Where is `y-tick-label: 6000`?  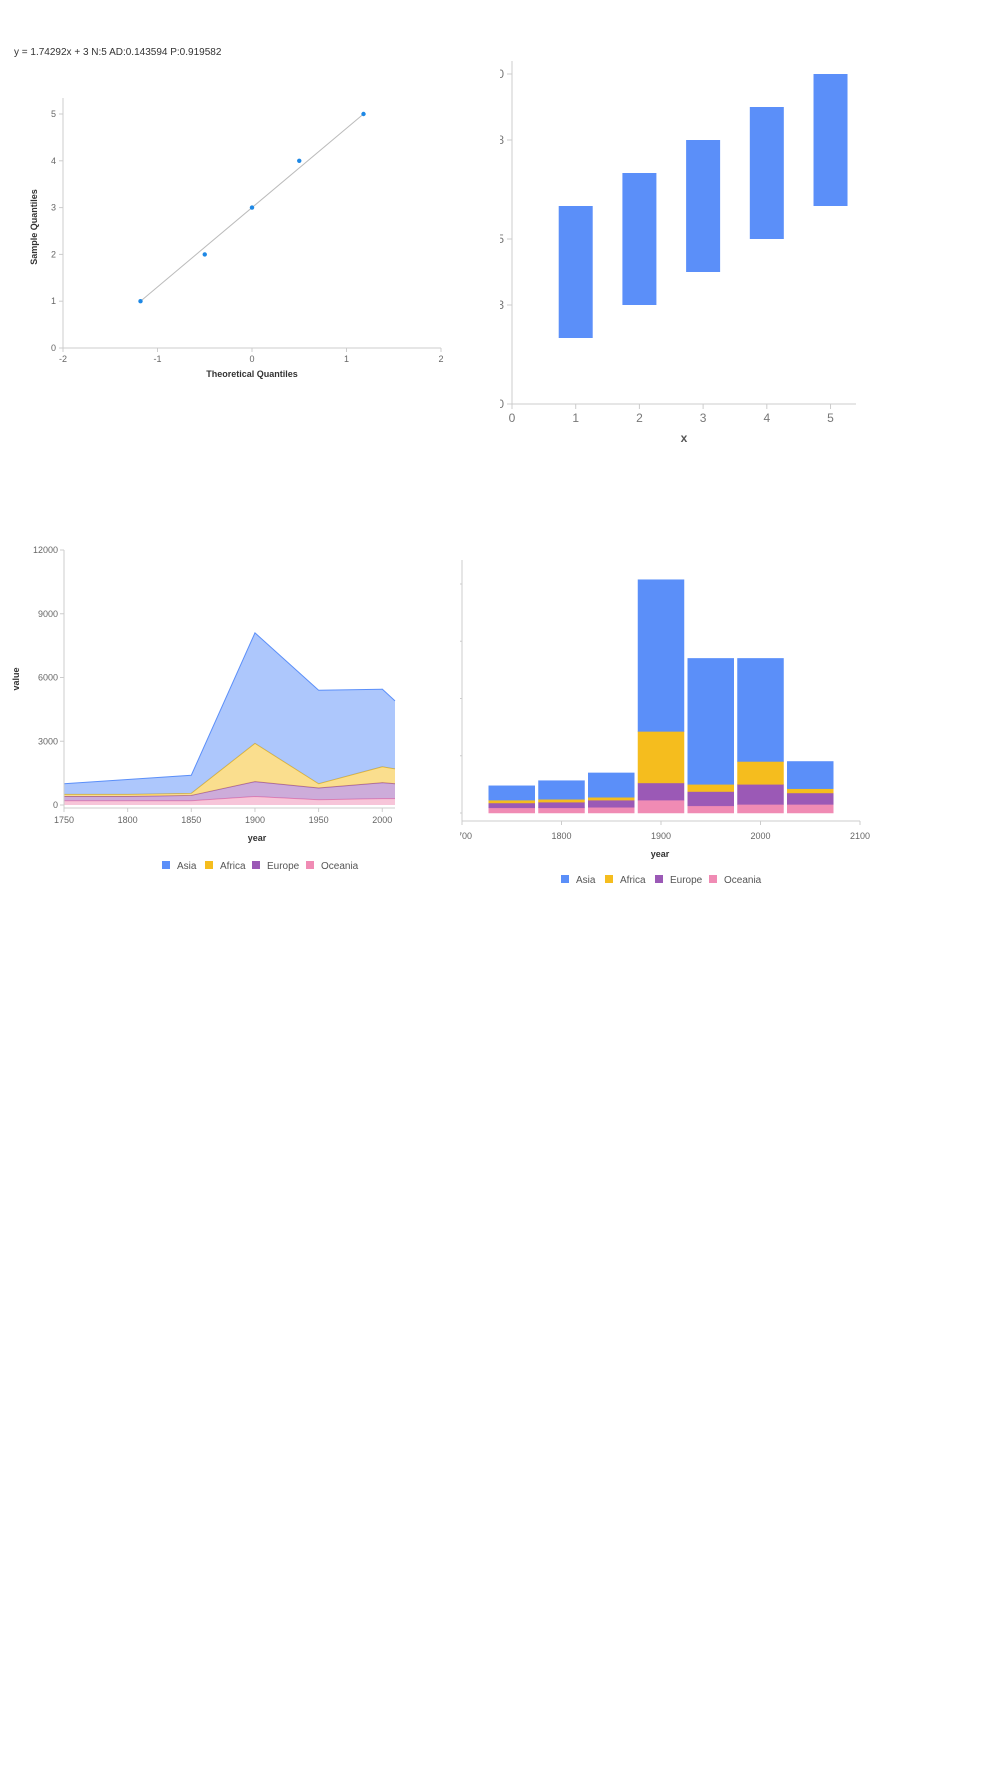 y-tick-label: 6000 is located at coordinates (48, 678).